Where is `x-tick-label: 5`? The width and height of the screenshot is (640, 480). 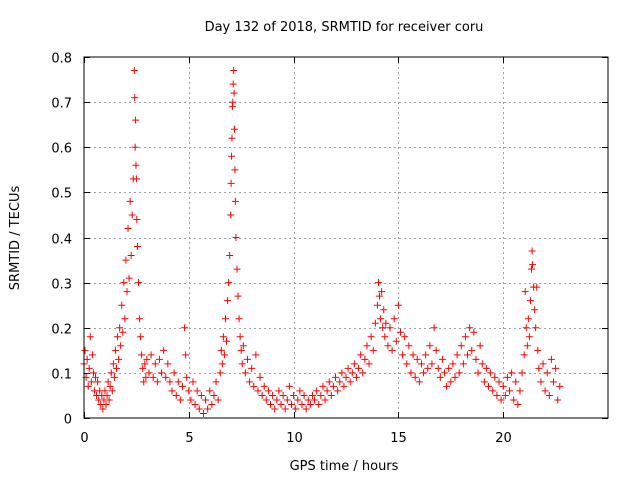 x-tick-label: 5 is located at coordinates (189, 438).